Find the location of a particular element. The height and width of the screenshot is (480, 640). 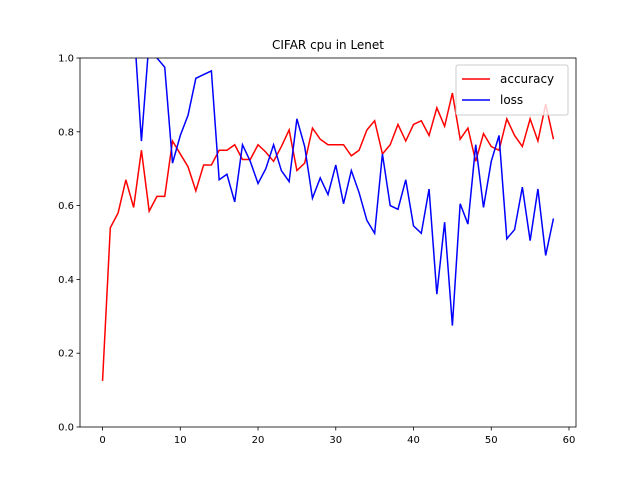

y-tick-label: 0.6 is located at coordinates (66, 206).